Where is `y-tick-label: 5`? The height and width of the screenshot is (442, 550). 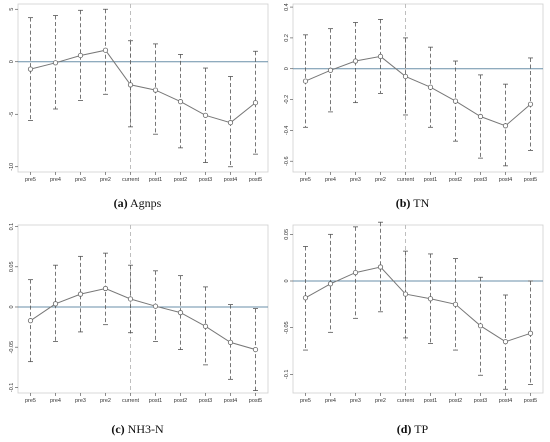
y-tick-label: 5 is located at coordinates (12, 9).